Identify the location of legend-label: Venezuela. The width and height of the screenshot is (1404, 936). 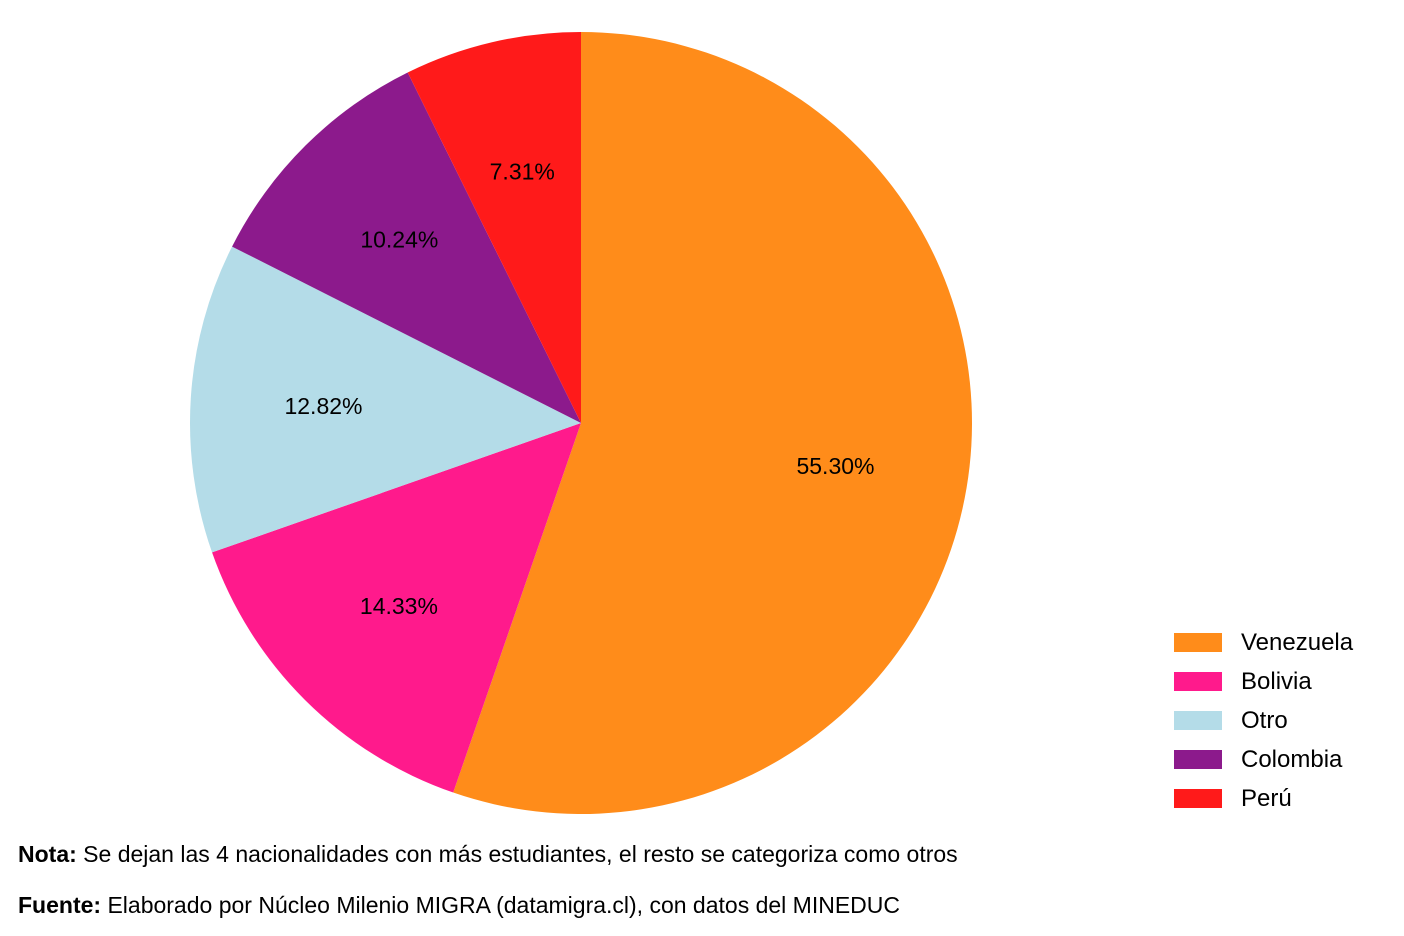
(1297, 642).